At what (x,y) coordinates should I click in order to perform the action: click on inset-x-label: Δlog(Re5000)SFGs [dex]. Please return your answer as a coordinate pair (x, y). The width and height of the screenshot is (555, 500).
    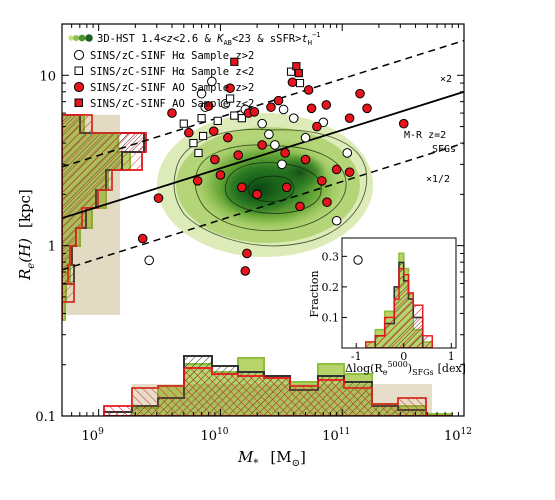
    Looking at the image, I should click on (405, 368).